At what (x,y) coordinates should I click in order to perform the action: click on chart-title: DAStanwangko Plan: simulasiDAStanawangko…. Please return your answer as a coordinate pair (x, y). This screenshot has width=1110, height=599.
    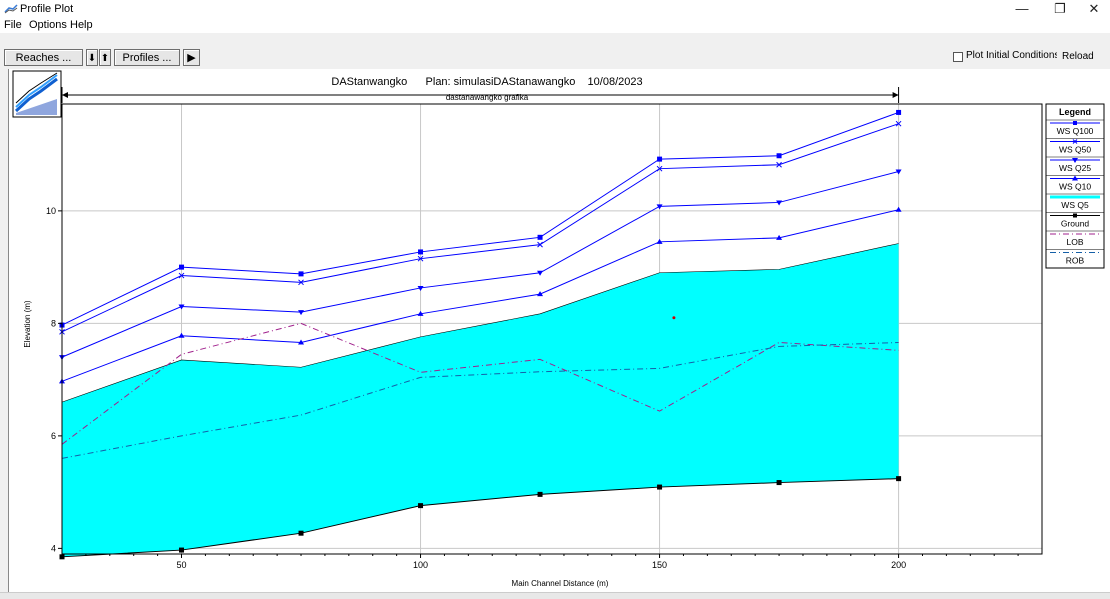
    Looking at the image, I should click on (486, 82).